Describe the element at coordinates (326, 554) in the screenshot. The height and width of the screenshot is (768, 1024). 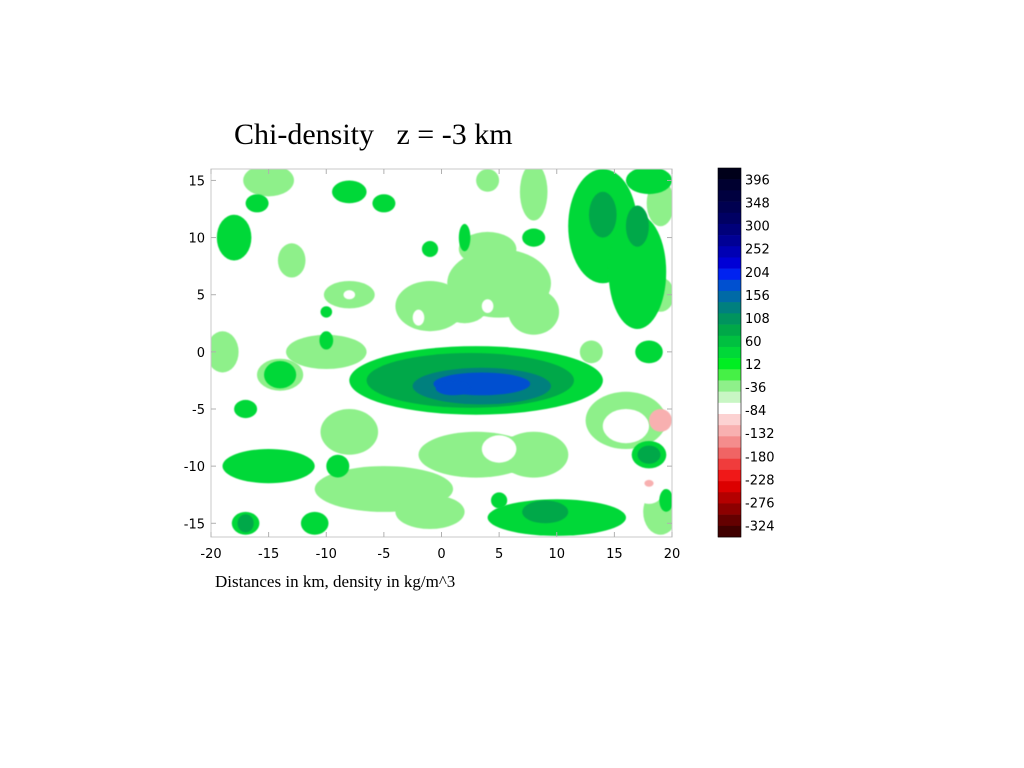
I see `x-tick-label: -10` at that location.